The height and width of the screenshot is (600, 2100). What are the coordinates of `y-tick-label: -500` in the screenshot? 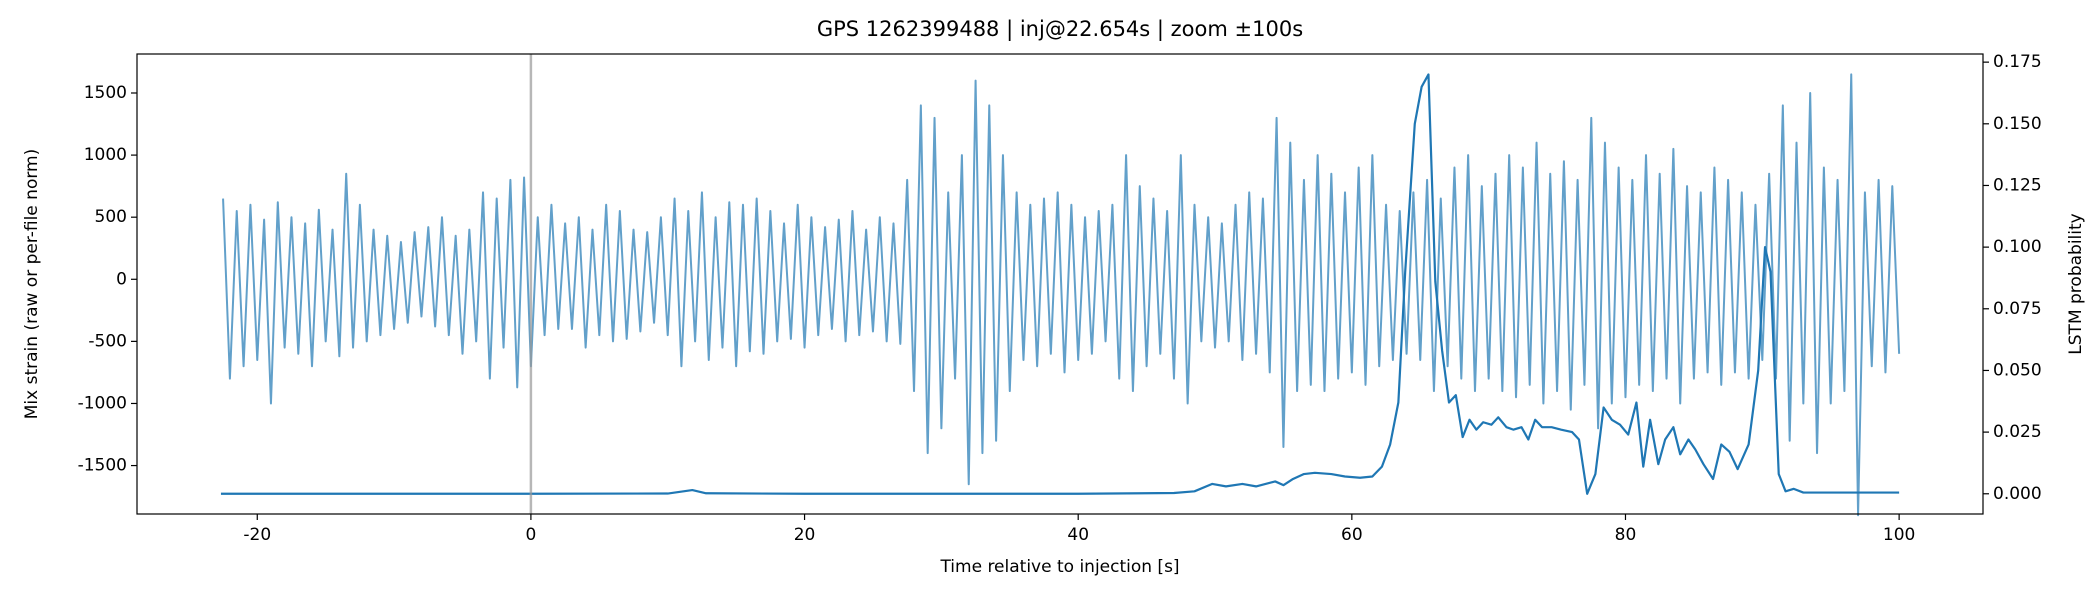 It's located at (107, 341).